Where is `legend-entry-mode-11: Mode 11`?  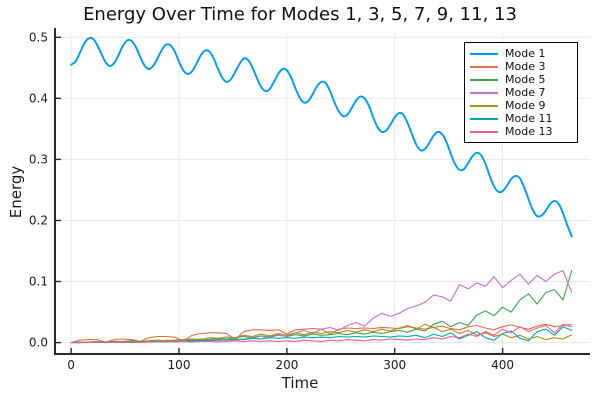 legend-entry-mode-11: Mode 11 is located at coordinates (520, 118).